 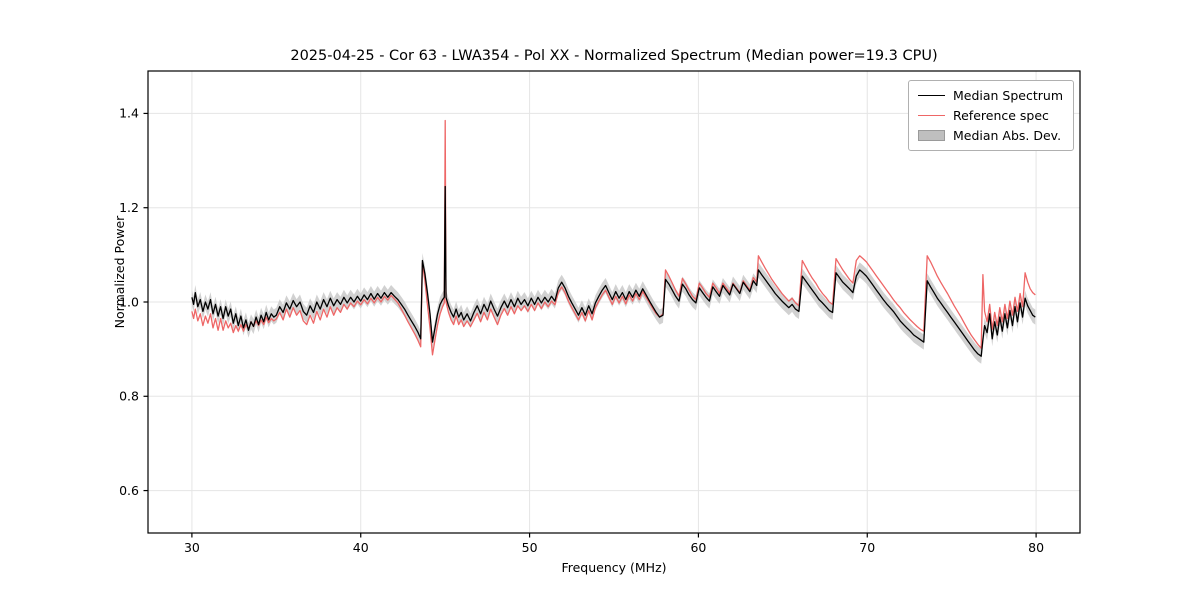 I want to click on x-tick-label: 50, so click(x=530, y=547).